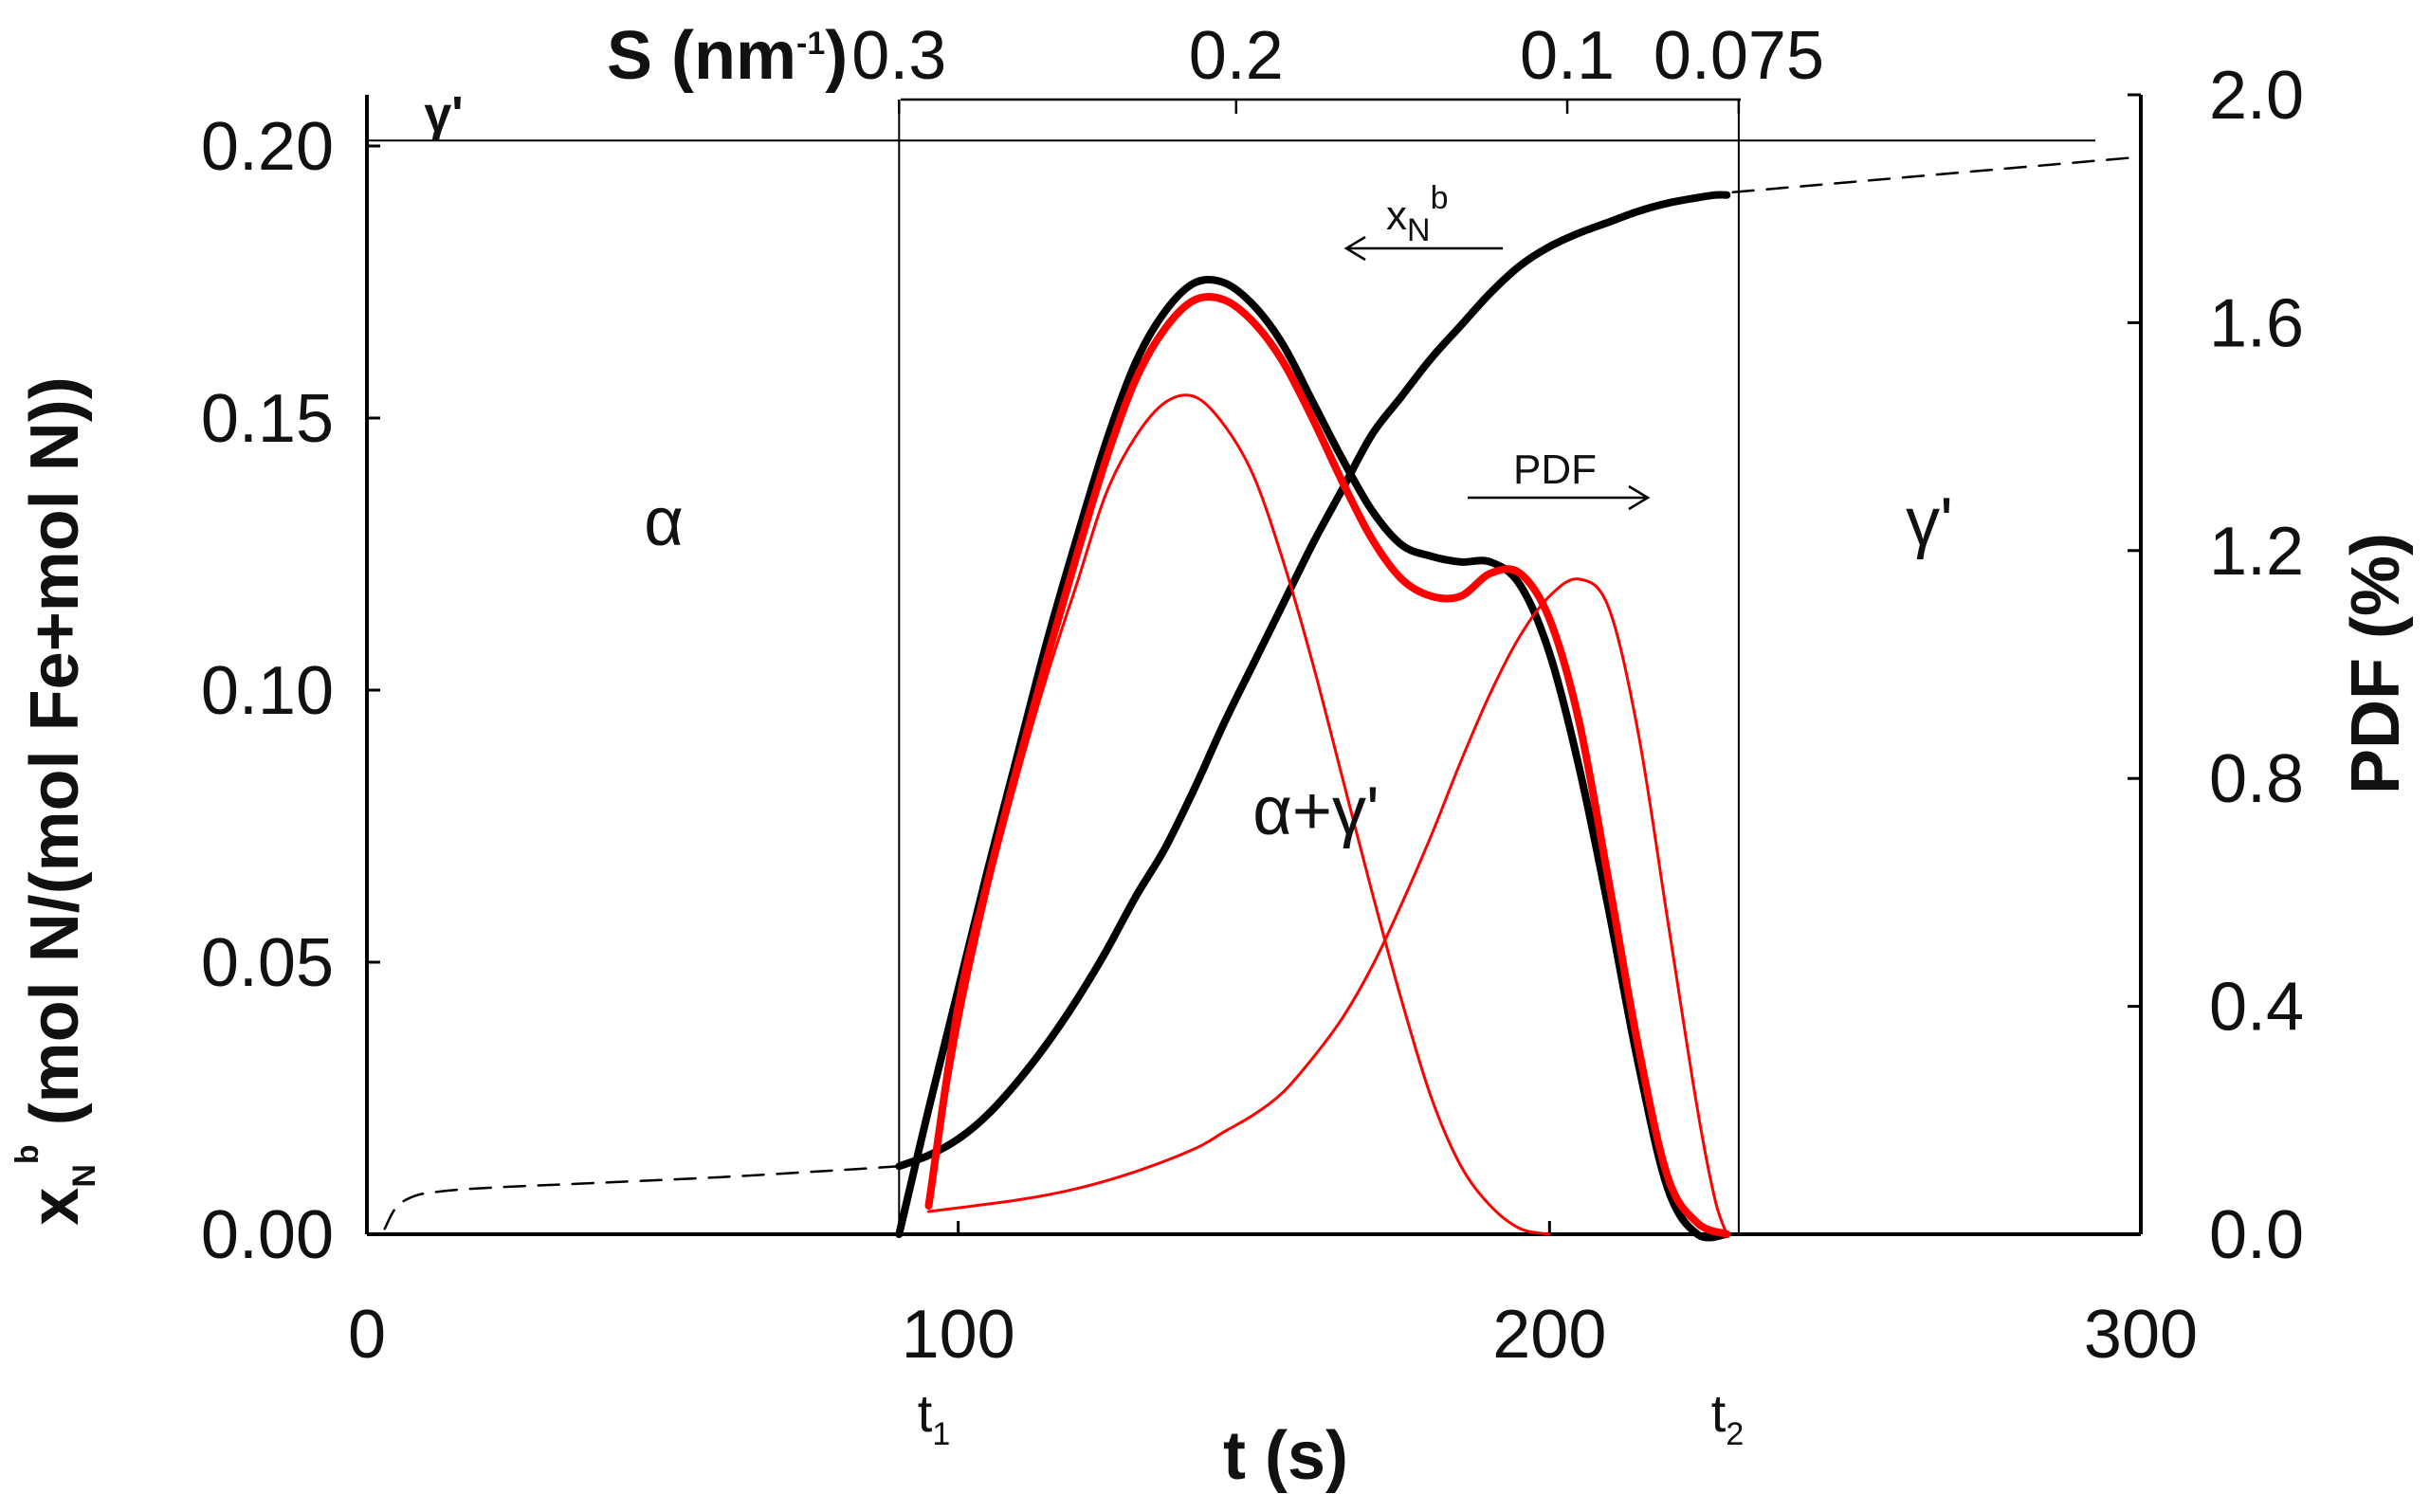  I want to click on xnb-annotation: xNb, so click(1423, 221).